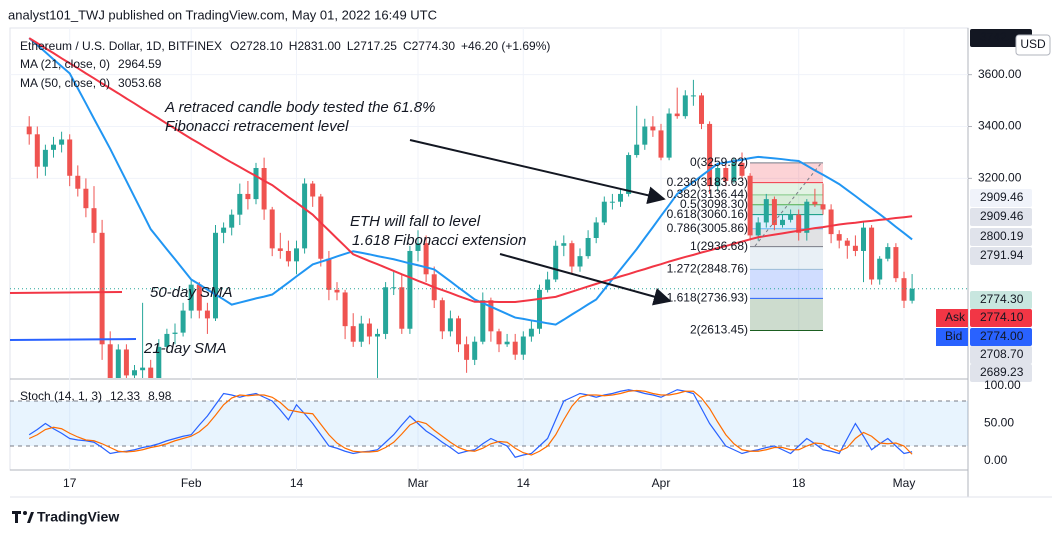 This screenshot has height=536, width=1052. What do you see at coordinates (439, 240) in the screenshot?
I see `annotation: 1.618 Fibonacci extension` at bounding box center [439, 240].